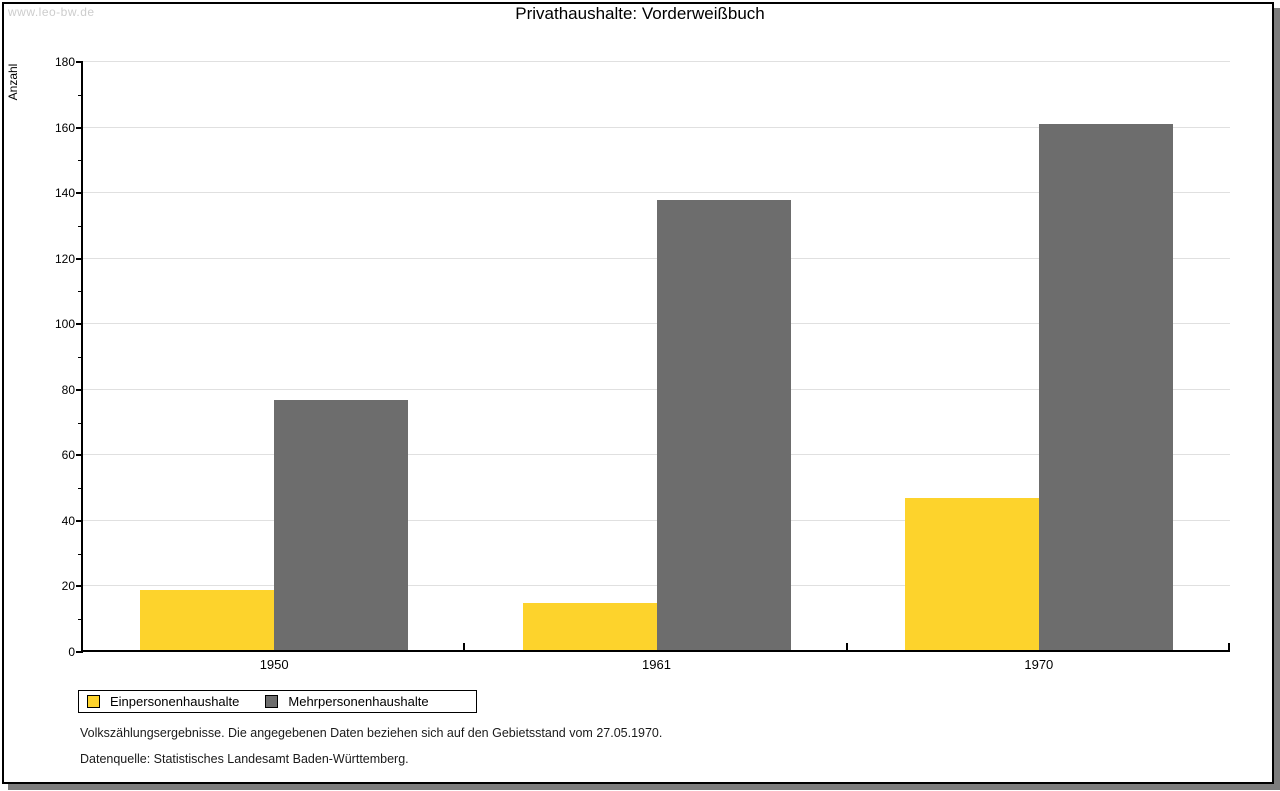 The image size is (1280, 791). I want to click on x-tick-label-1961: 1961, so click(656, 664).